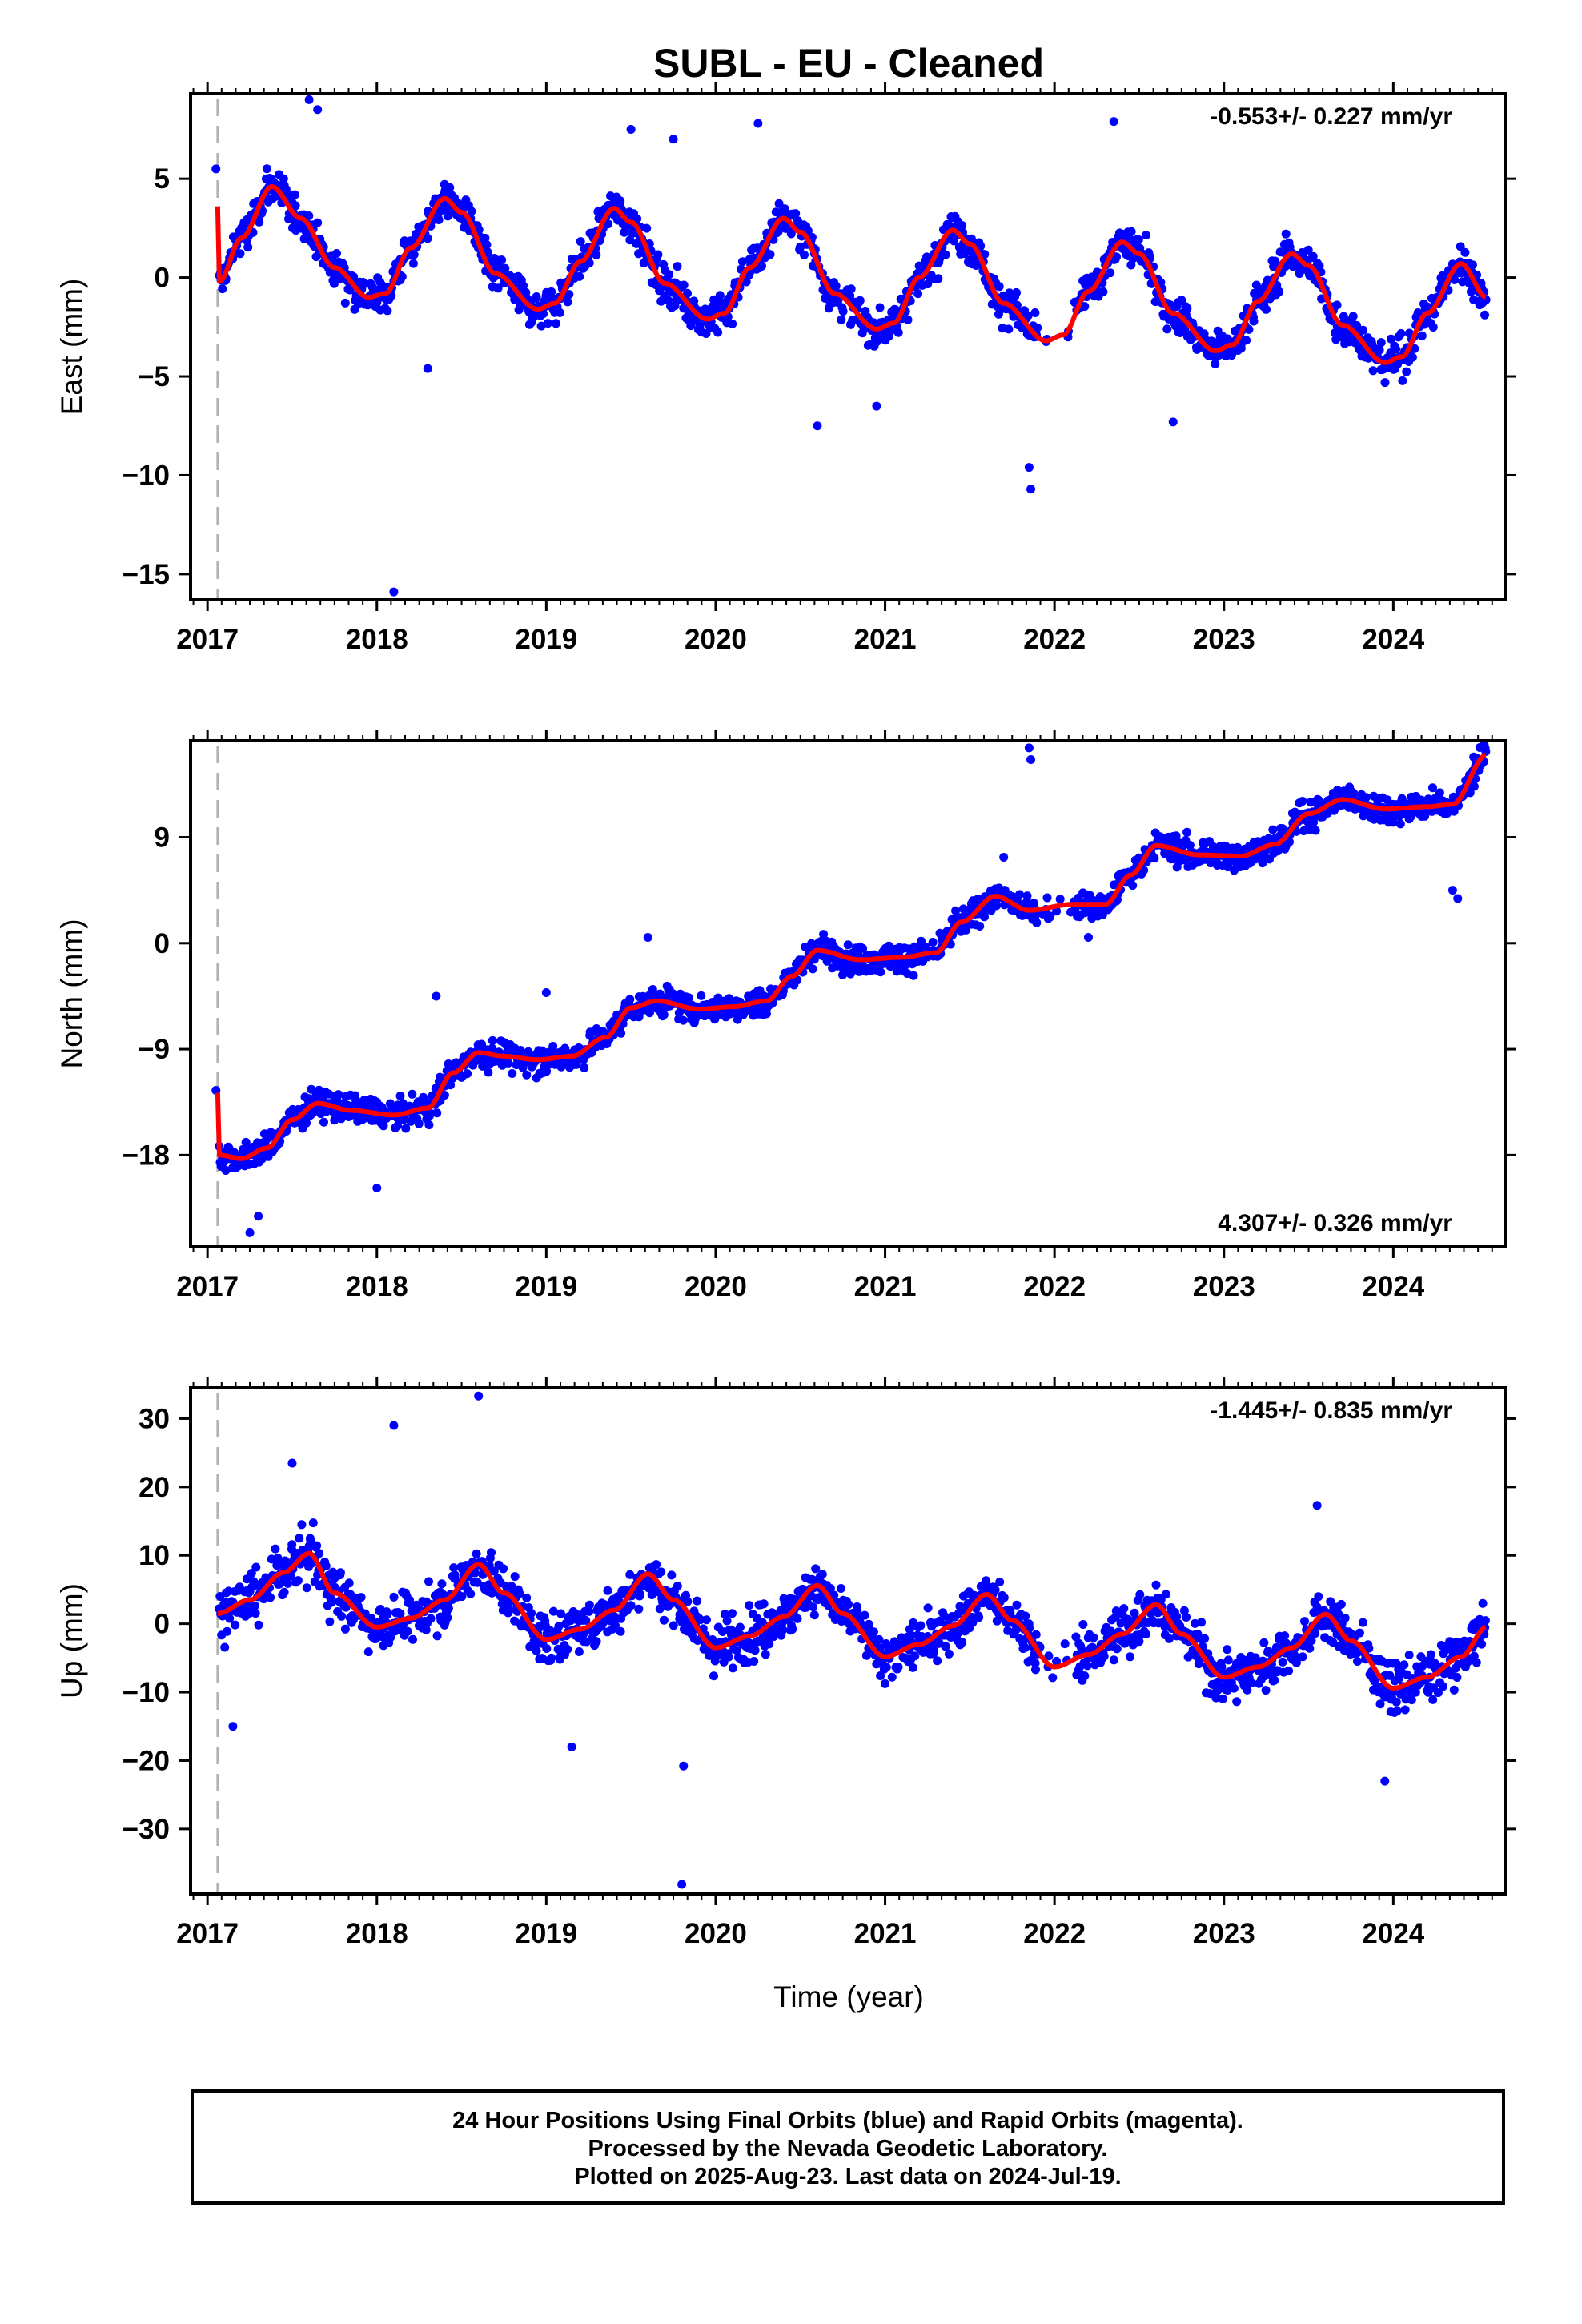 The height and width of the screenshot is (2324, 1582). Describe the element at coordinates (208, 639) in the screenshot. I see `x-tick-label: 2017` at that location.